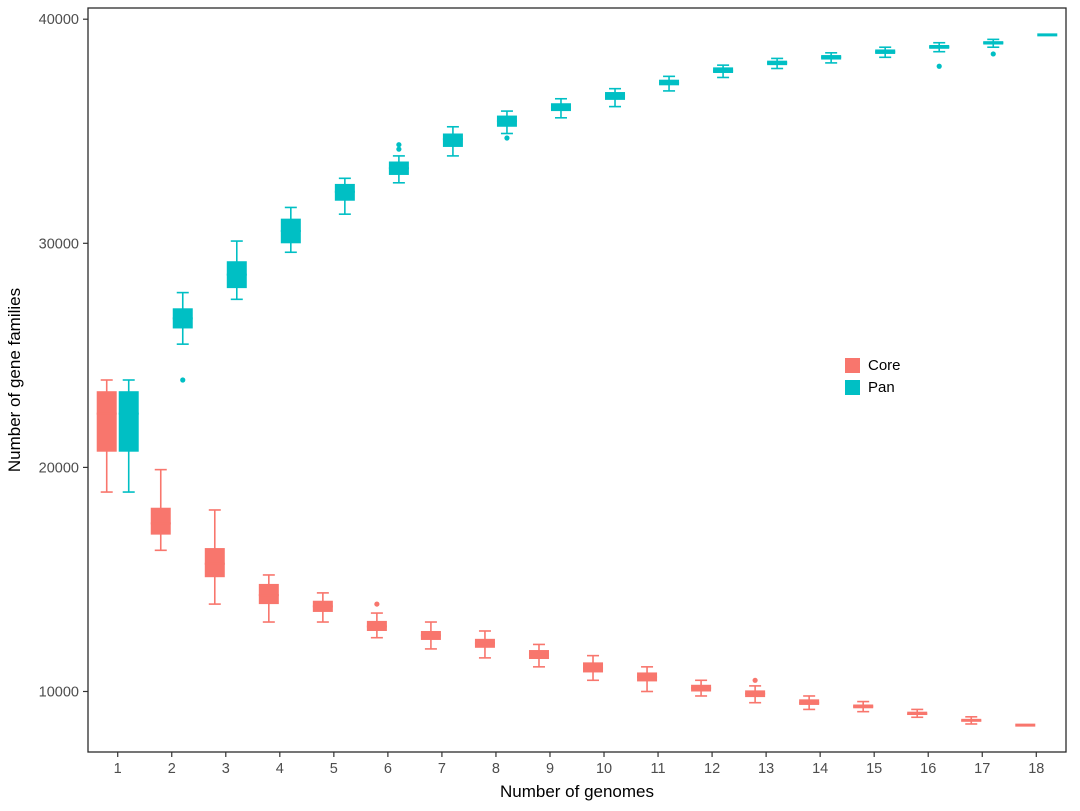  What do you see at coordinates (1036, 769) in the screenshot?
I see `x-axis-tick-label: 18` at bounding box center [1036, 769].